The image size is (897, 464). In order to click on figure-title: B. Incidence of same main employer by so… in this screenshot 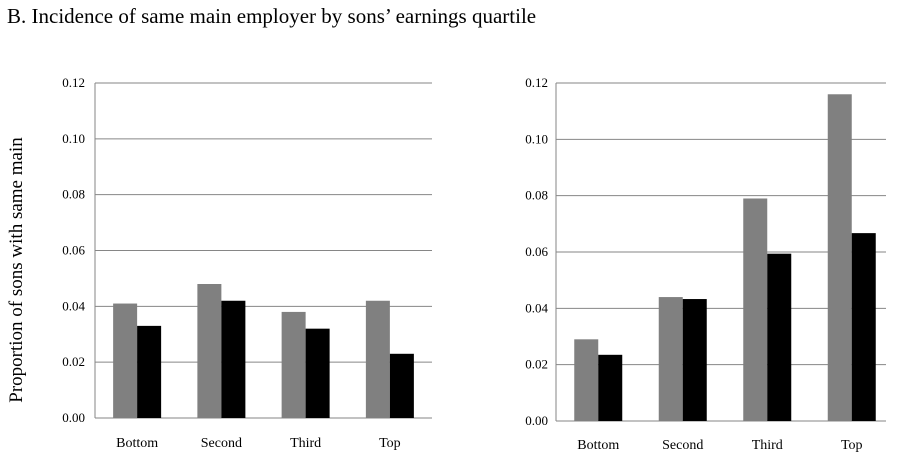, I will do `click(272, 16)`.